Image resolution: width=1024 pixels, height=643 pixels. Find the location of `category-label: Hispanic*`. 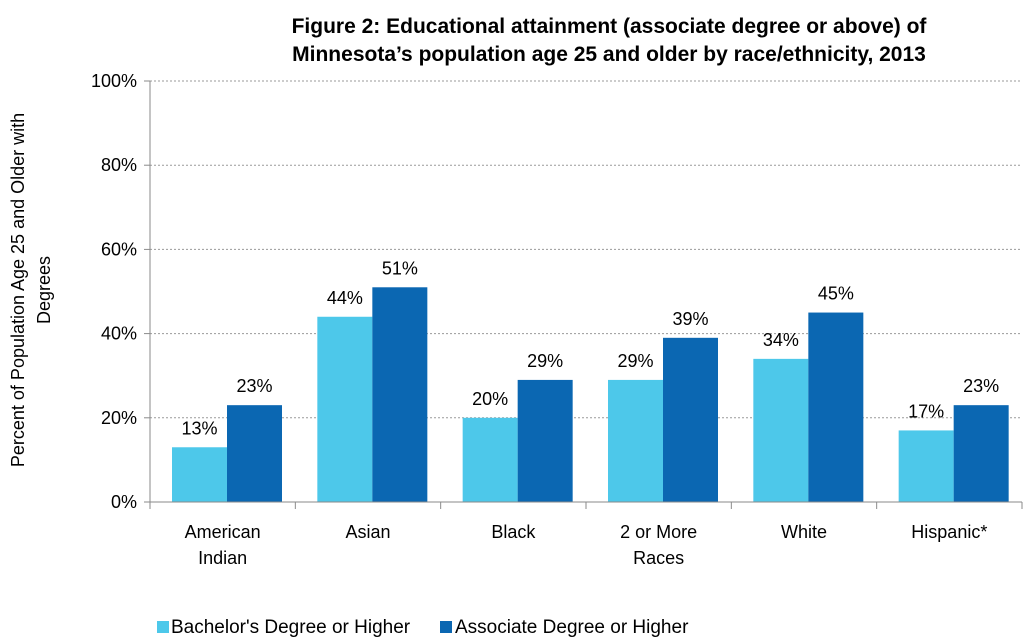

category-label: Hispanic* is located at coordinates (949, 532).